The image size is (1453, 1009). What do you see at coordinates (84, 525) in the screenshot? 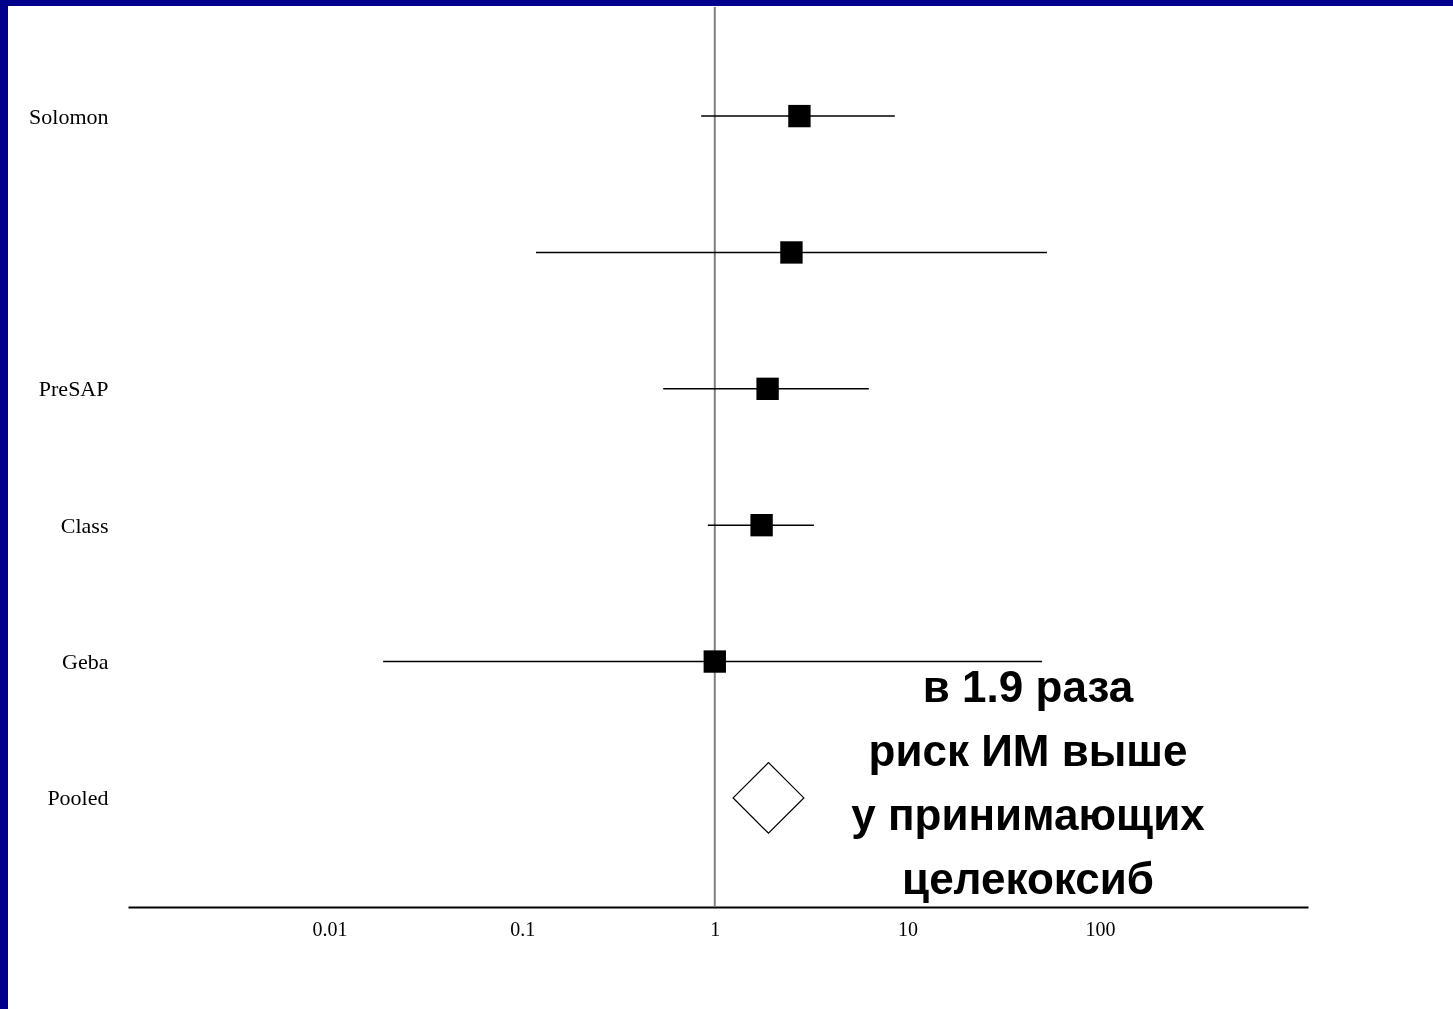
I see `y-tick-label: Class` at bounding box center [84, 525].